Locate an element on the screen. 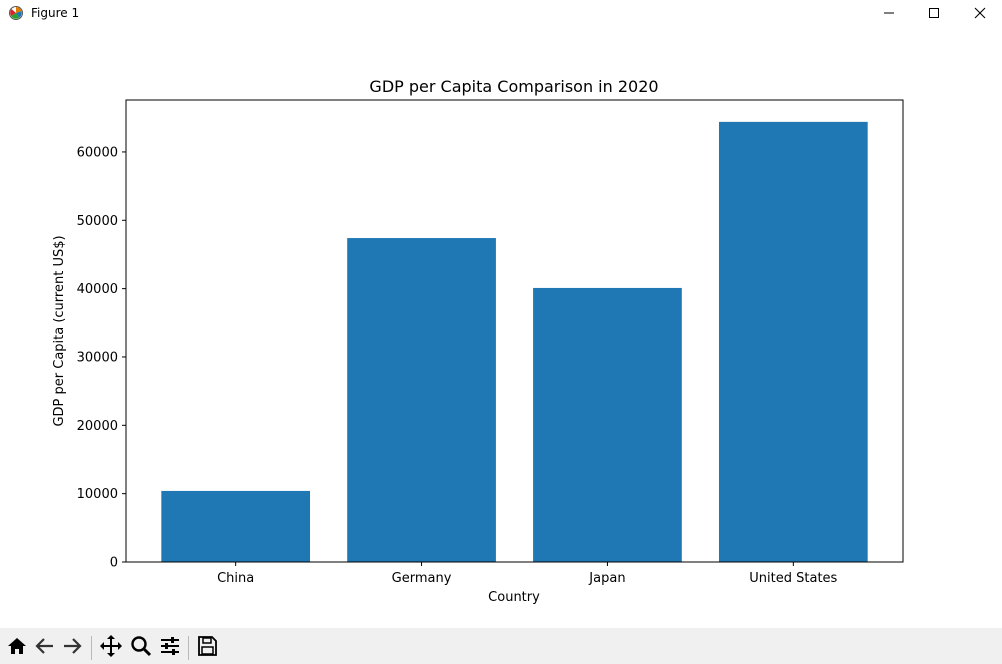  x-tick-label: Germany is located at coordinates (422, 578).